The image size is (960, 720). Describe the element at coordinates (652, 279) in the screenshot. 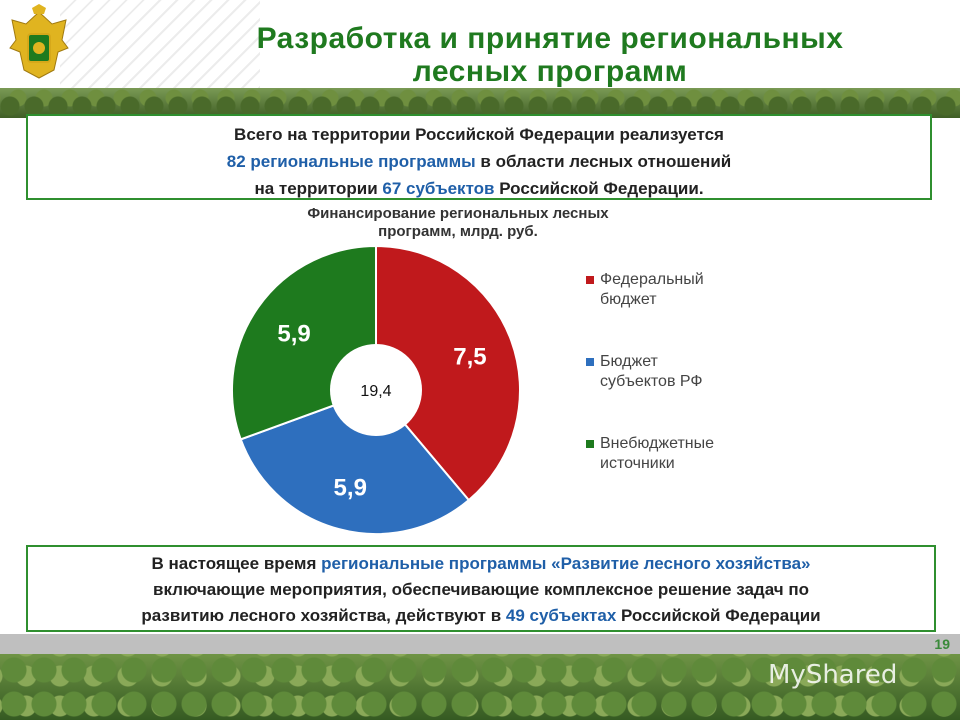

I see `legend-label-federal-1: Федеральный` at that location.